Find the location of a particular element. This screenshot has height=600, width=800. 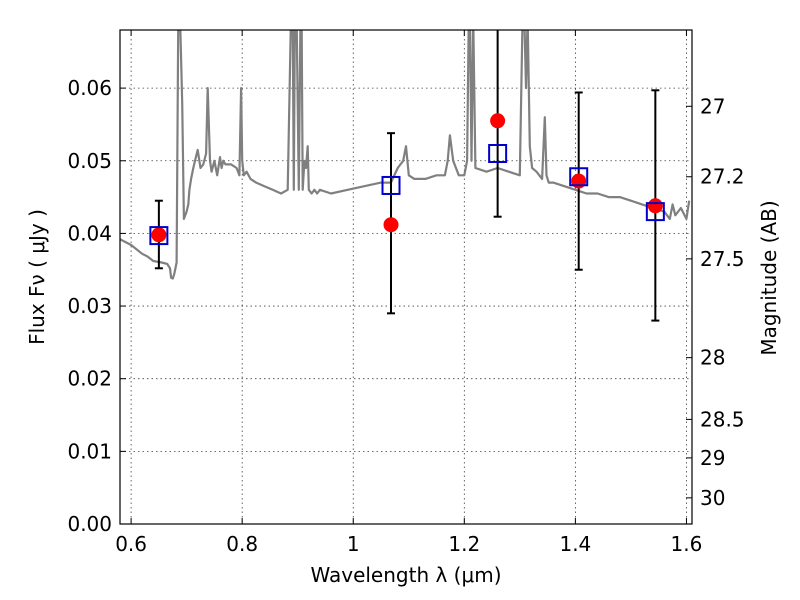

y-tick-label: 0.02 is located at coordinates (89, 379).